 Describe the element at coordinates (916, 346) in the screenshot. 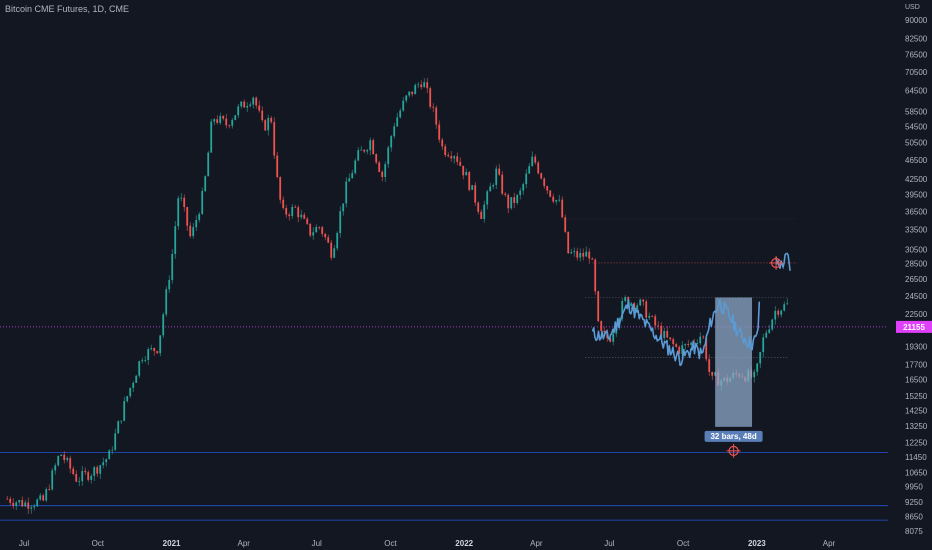

I see `y-tick-label: 19300` at that location.